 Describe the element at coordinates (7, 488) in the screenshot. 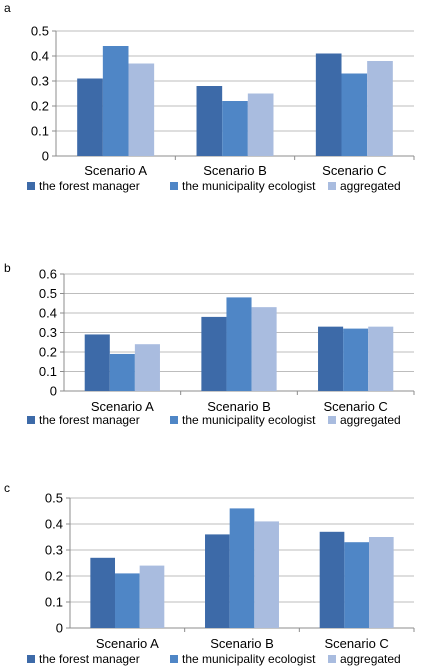

I see `panel-label: c` at that location.